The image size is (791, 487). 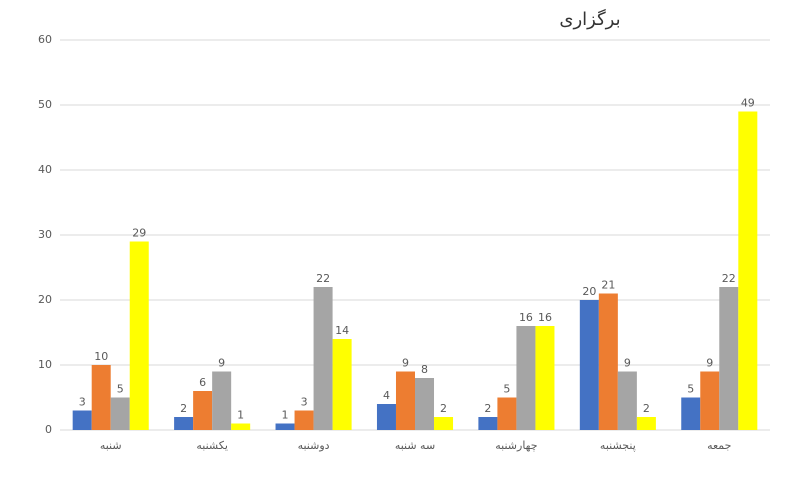 I want to click on x-tick-label: سه شنبه, so click(x=415, y=445).